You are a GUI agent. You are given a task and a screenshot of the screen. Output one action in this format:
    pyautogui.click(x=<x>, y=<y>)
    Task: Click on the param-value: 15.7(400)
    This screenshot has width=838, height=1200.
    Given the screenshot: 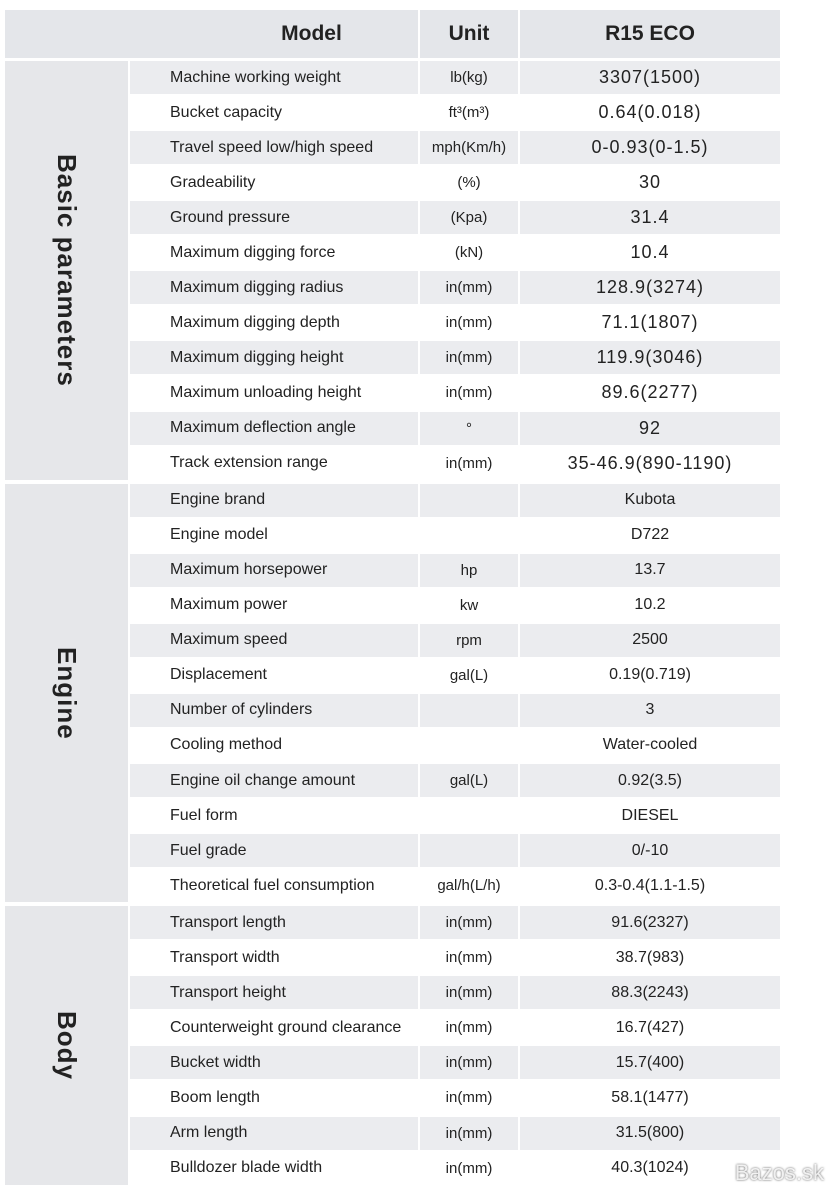 What is the action you would take?
    pyautogui.click(x=650, y=1063)
    